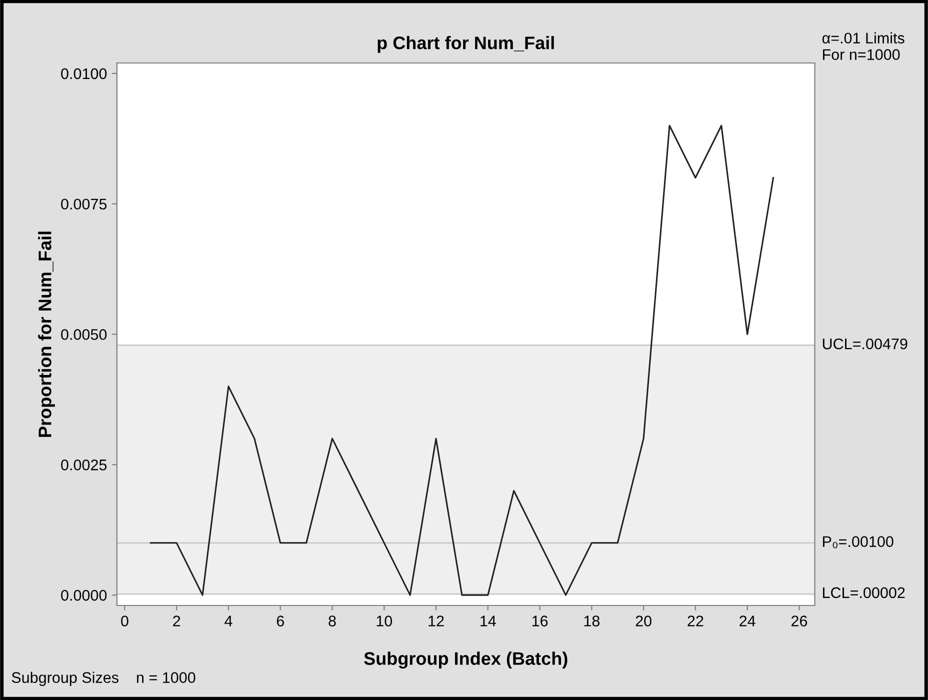 The height and width of the screenshot is (700, 928). I want to click on x-tick-label: 16, so click(540, 621).